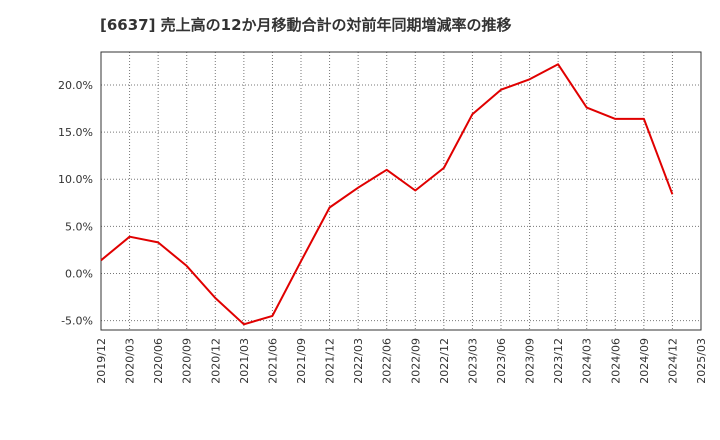 The height and width of the screenshot is (440, 720). I want to click on x-tick-label: 2024/09, so click(644, 361).